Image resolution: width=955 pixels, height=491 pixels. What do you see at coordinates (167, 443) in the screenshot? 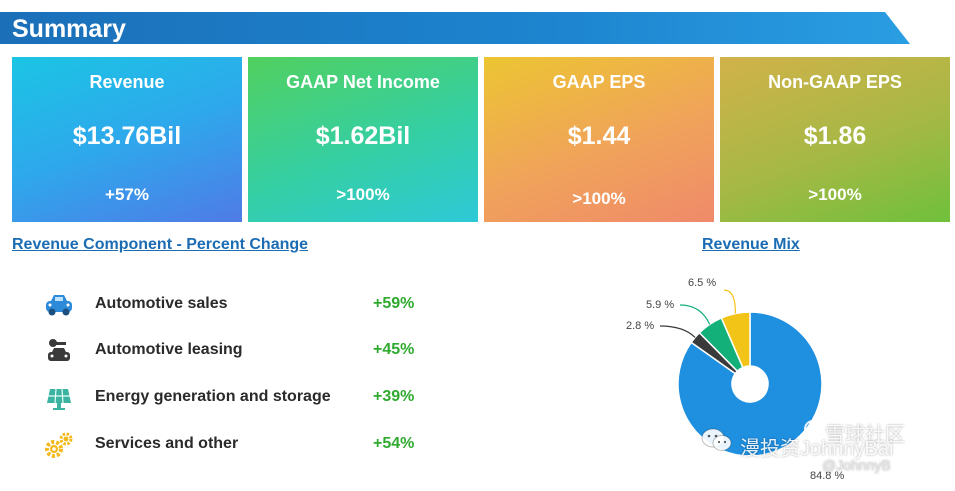
I see `component-name: Services and other` at bounding box center [167, 443].